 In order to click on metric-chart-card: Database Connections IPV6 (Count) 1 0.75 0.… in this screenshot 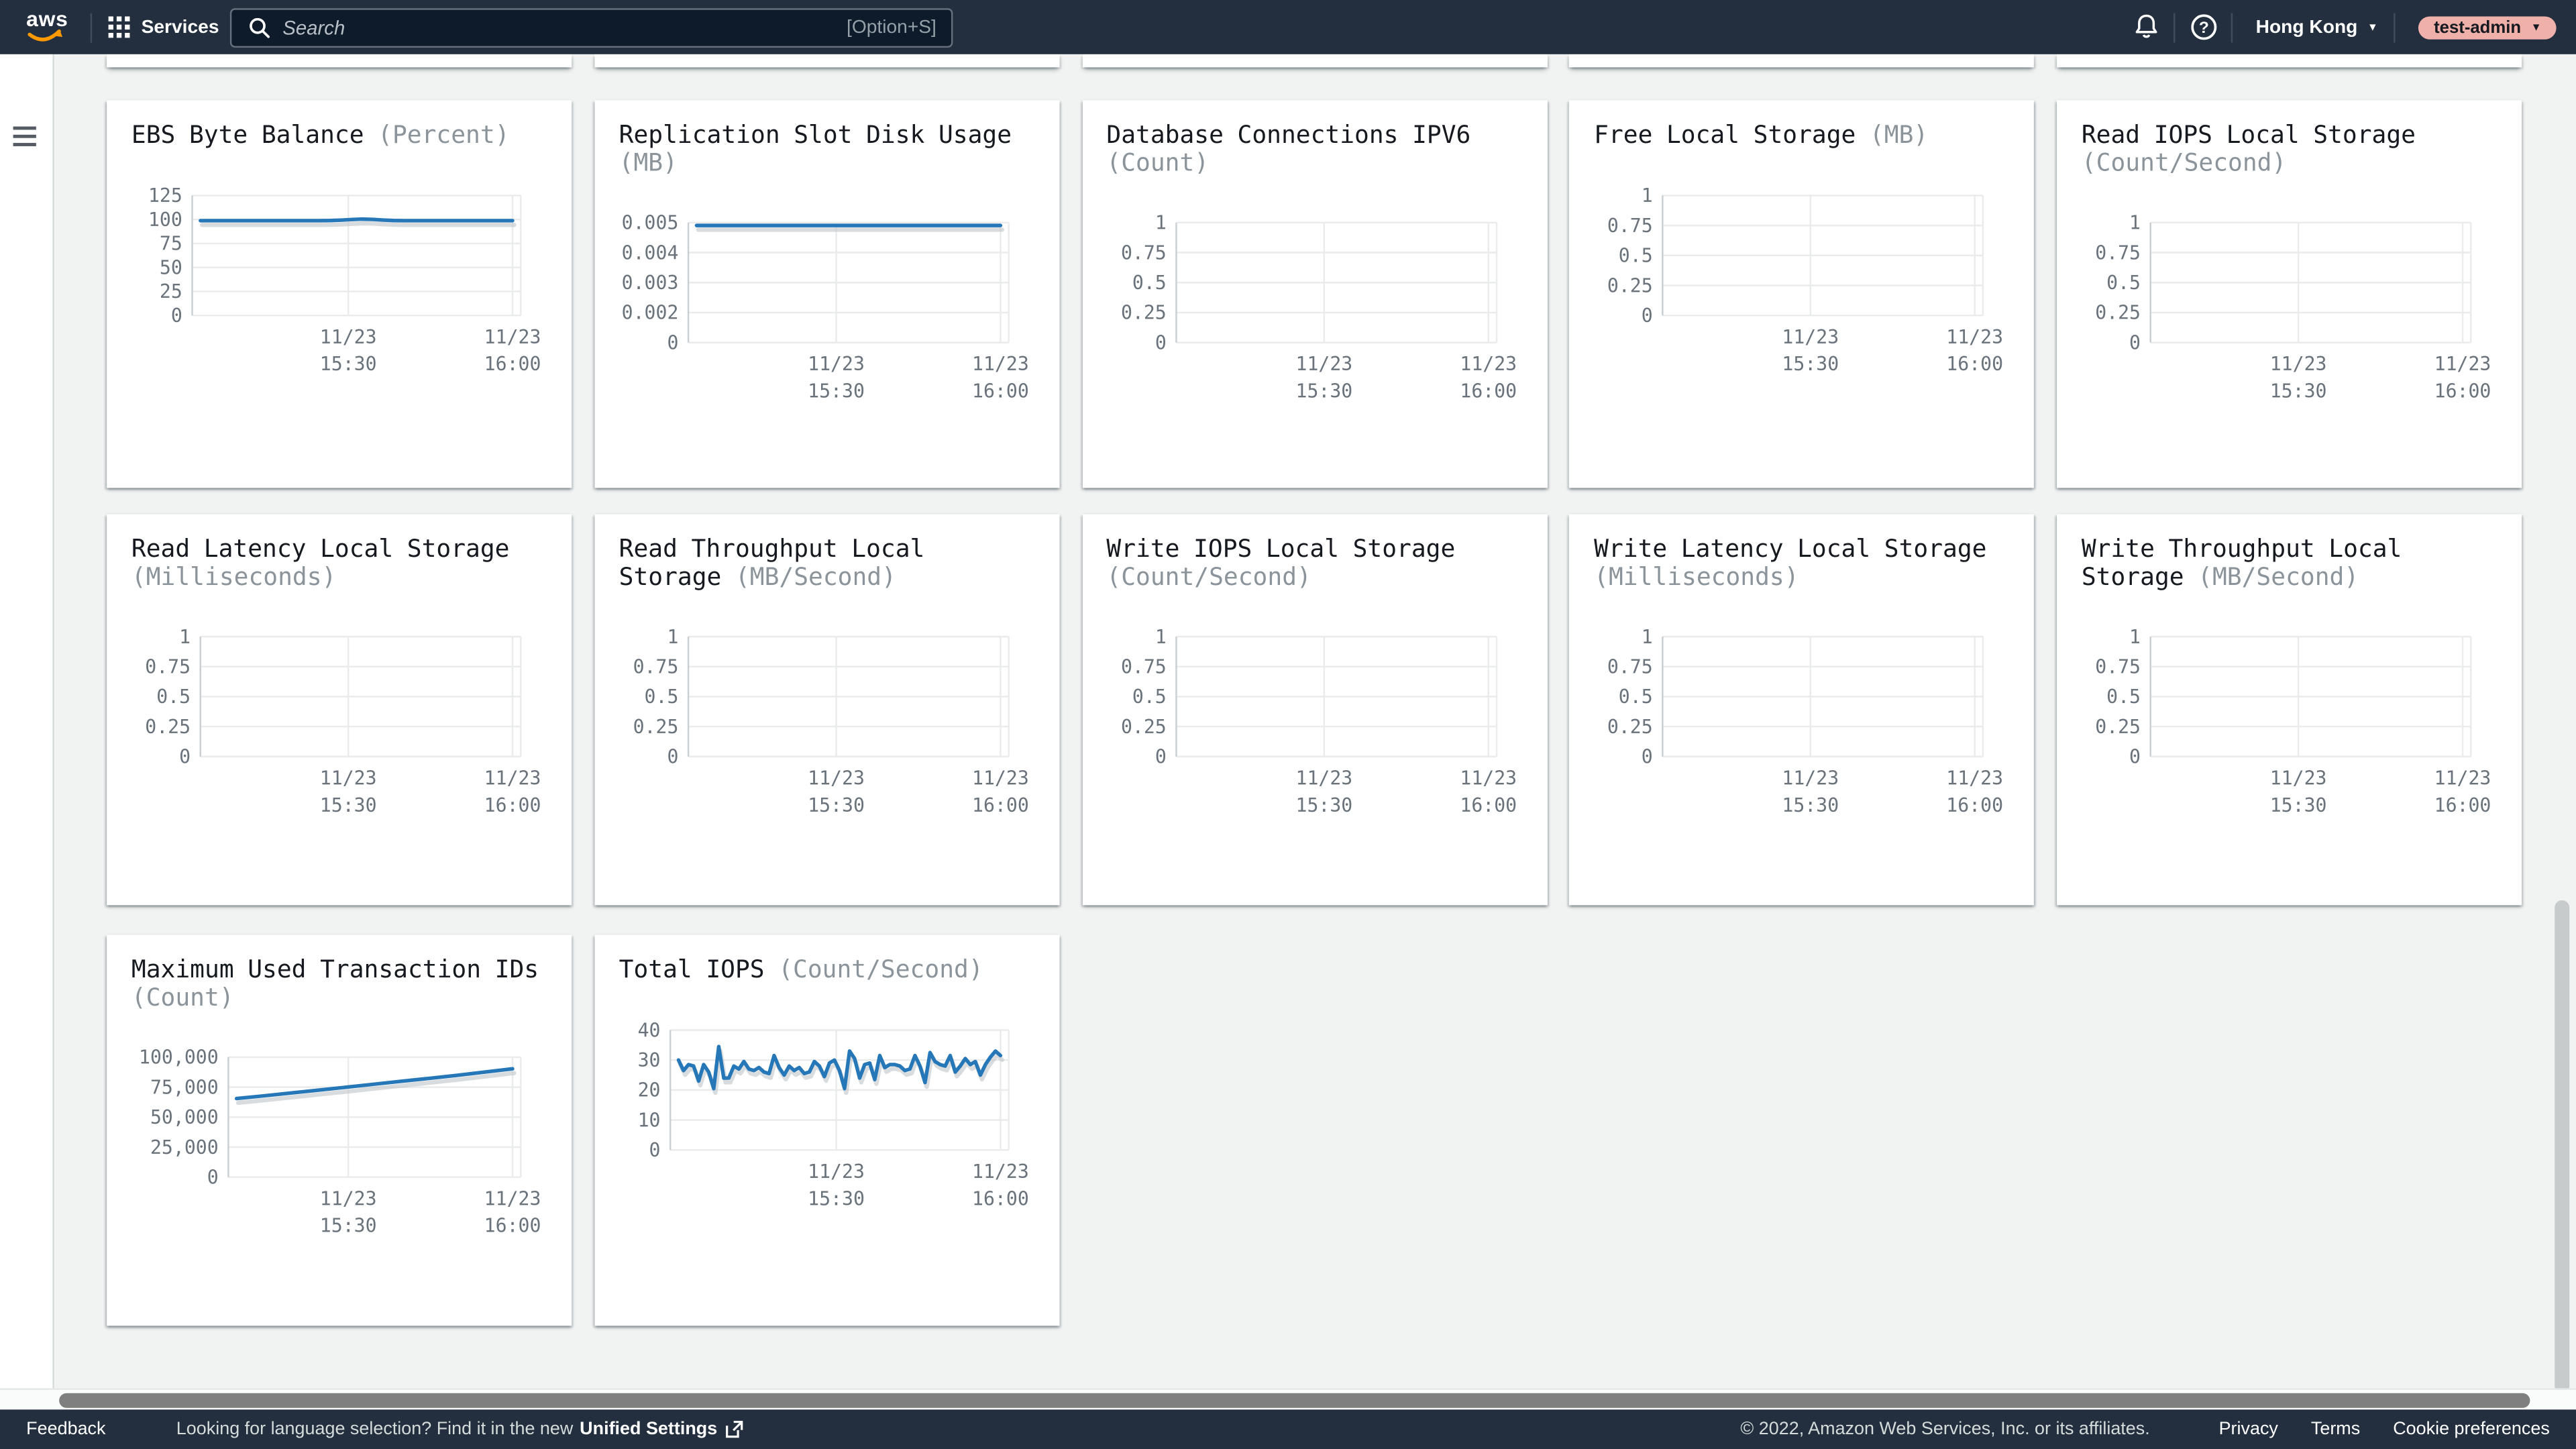, I will do `click(1314, 294)`.